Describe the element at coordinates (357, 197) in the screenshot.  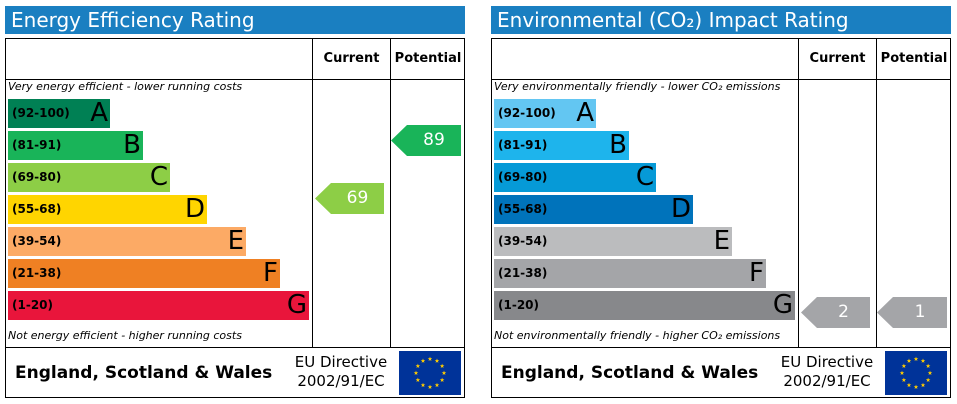
I see `rating-arrow-value: 69` at that location.